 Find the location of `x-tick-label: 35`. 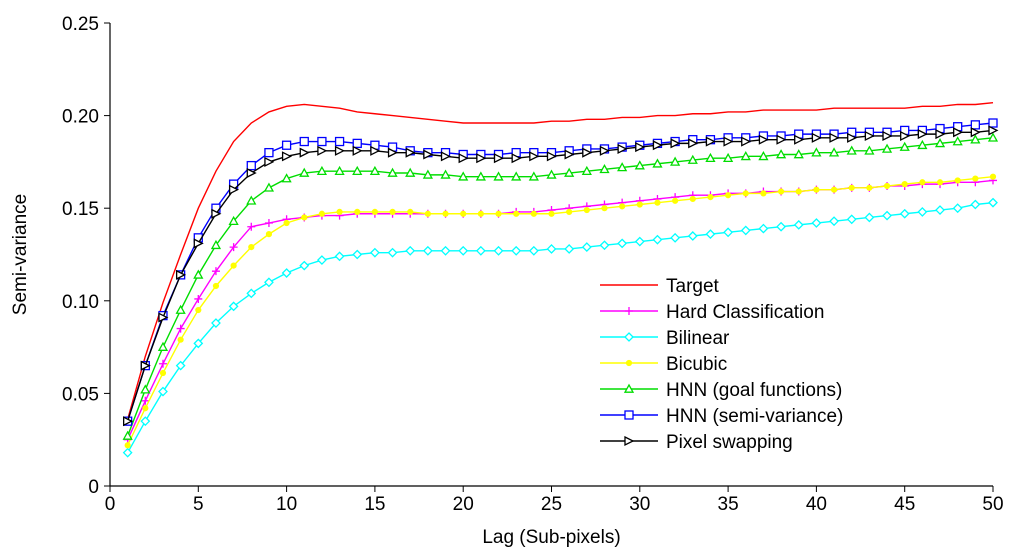

x-tick-label: 35 is located at coordinates (728, 504).